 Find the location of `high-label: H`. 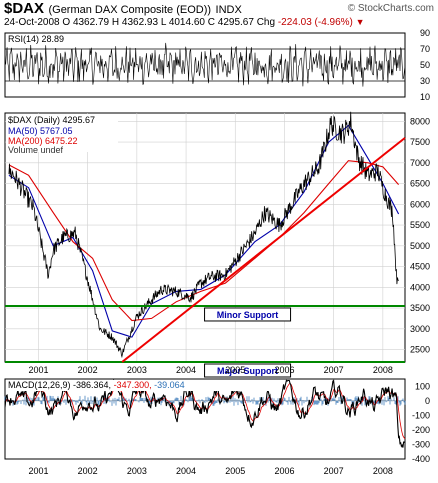

high-label: H is located at coordinates (115, 22).